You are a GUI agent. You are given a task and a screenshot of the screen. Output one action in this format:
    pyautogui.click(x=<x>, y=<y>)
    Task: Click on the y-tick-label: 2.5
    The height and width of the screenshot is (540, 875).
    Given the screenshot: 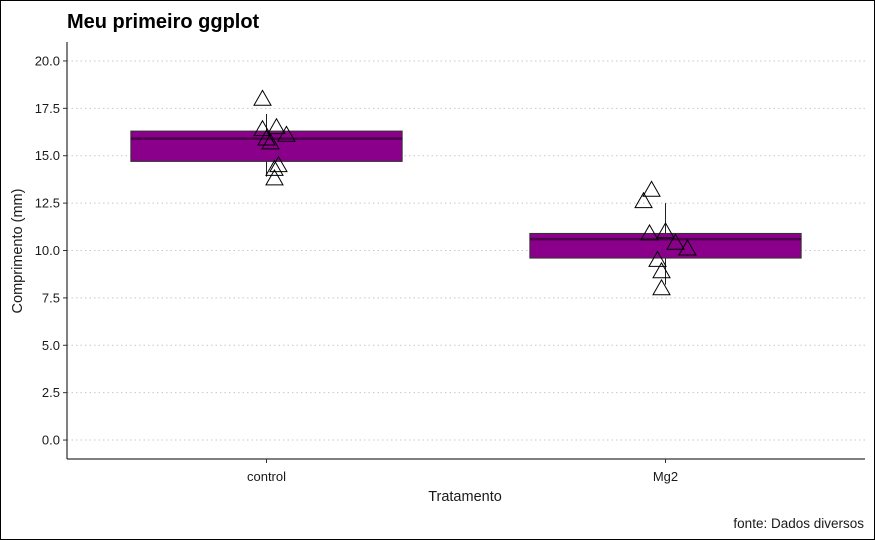 What is the action you would take?
    pyautogui.click(x=51, y=392)
    